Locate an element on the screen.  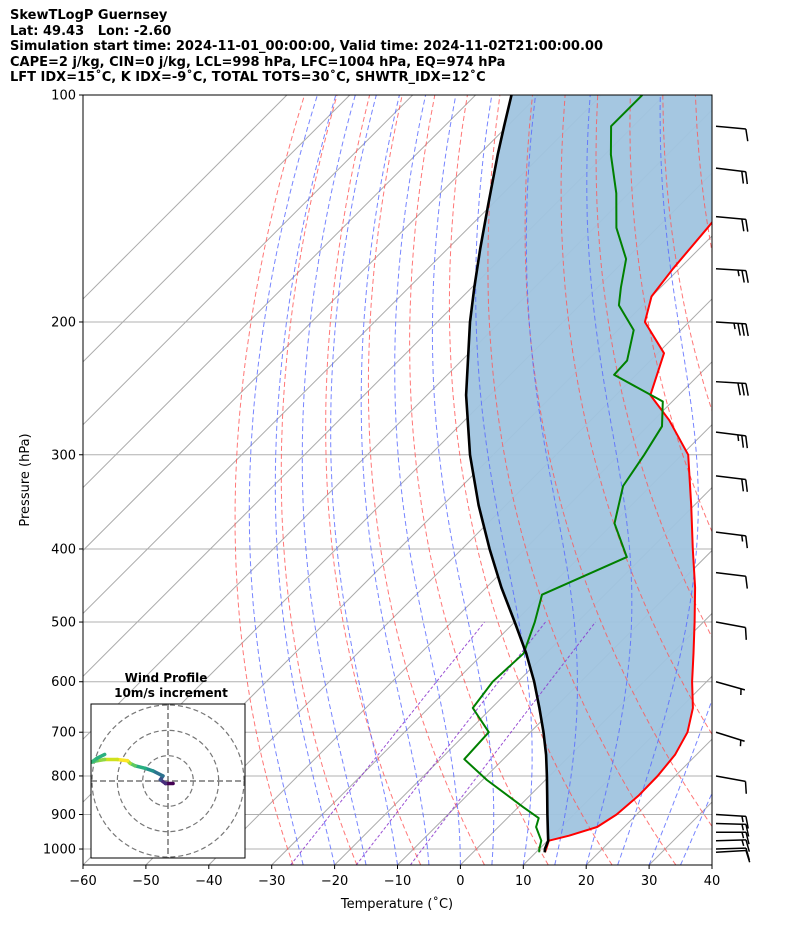
y-tick-label: 300 is located at coordinates (63, 455).